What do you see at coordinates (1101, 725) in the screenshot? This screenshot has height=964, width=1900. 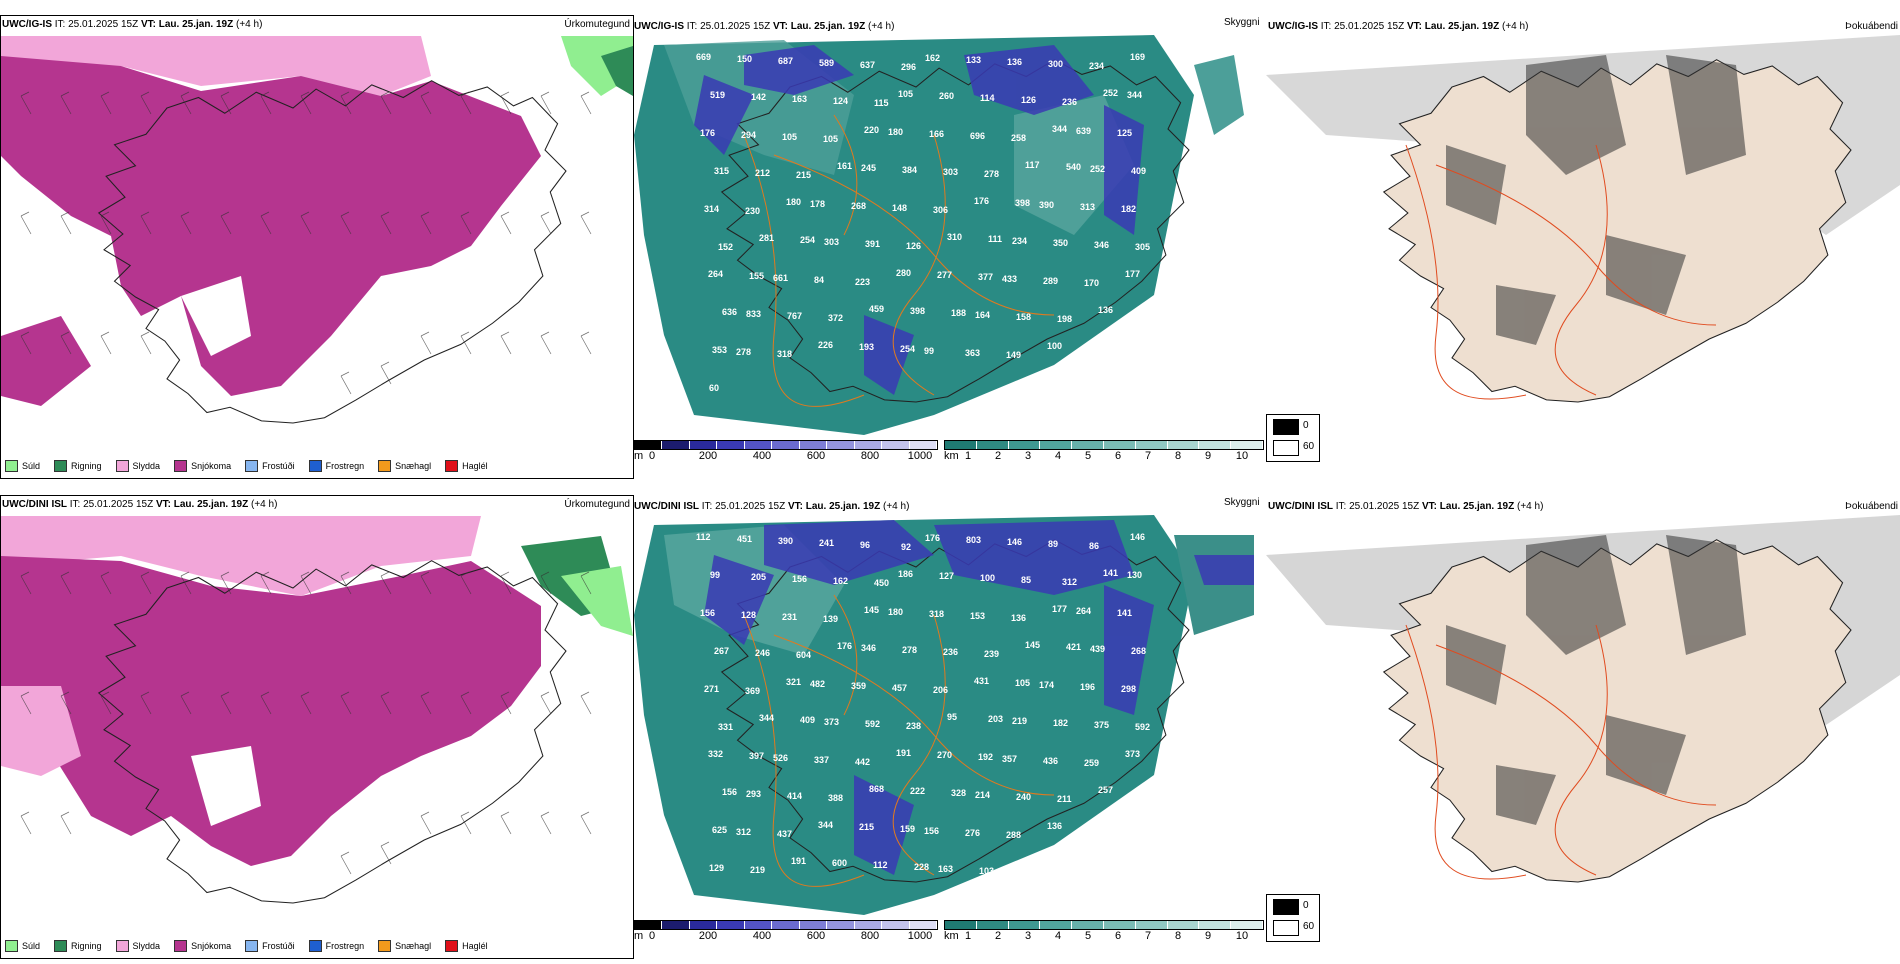 I see `cloud-base-value: 375` at bounding box center [1101, 725].